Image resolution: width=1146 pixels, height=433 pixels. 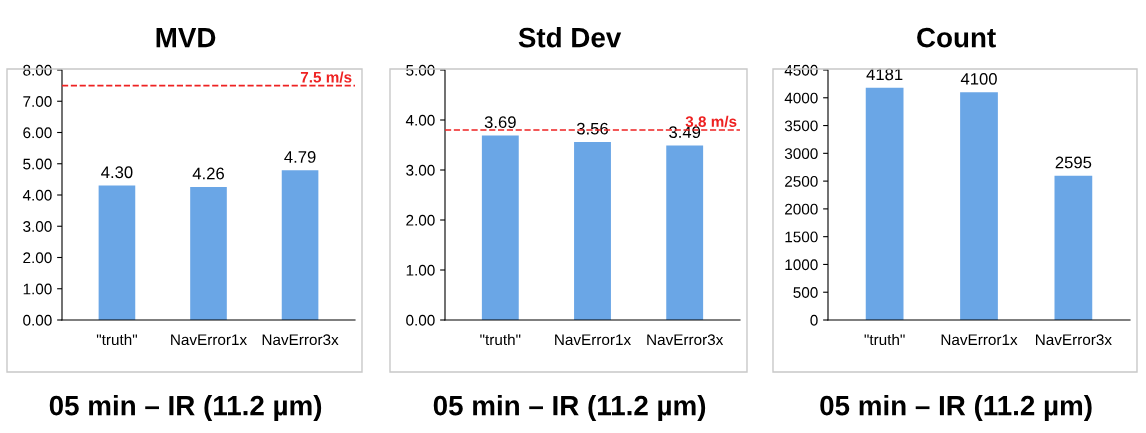 I want to click on y-tick-label: 6.00, so click(x=37, y=133).